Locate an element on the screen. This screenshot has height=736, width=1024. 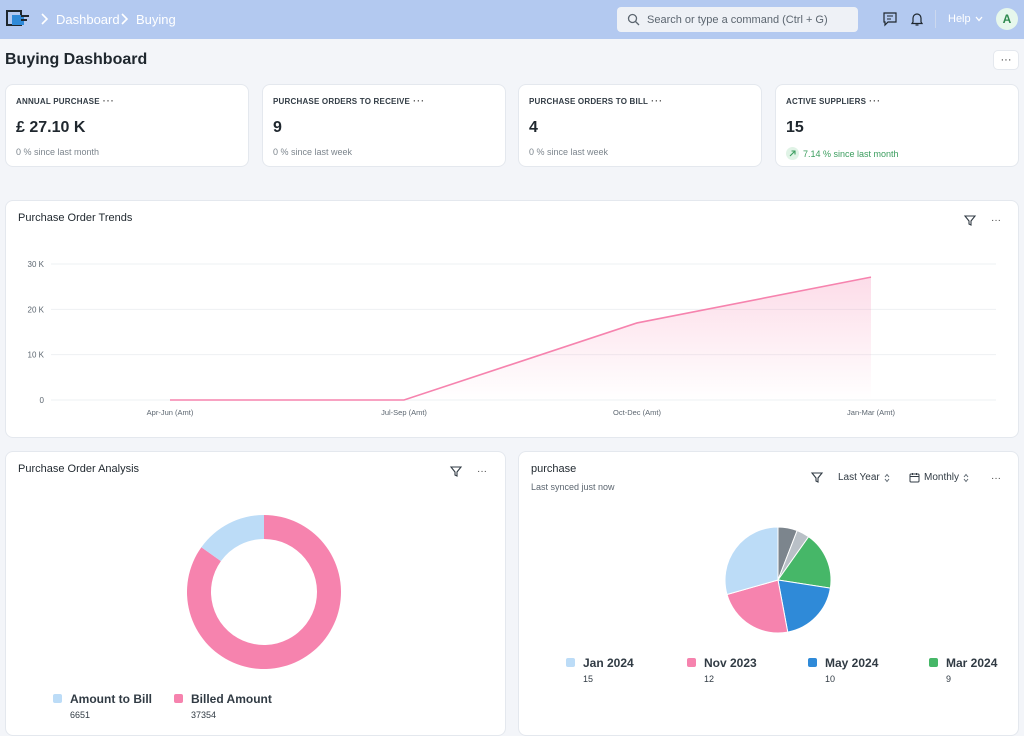
legend-value: 6651 is located at coordinates (80, 715).